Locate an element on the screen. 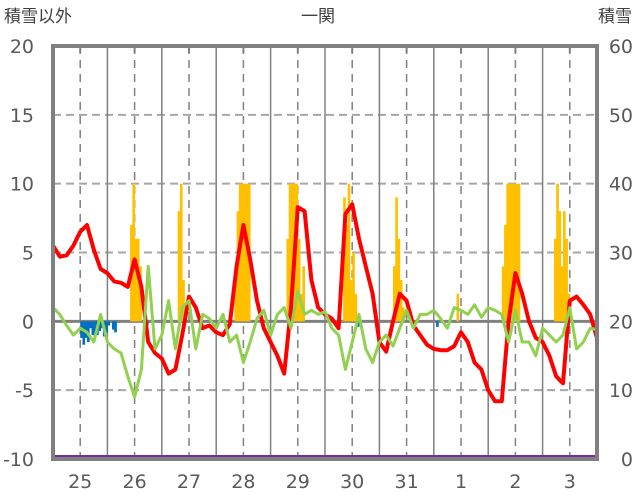  left-axis-title: 積雪以外 is located at coordinates (38, 17).